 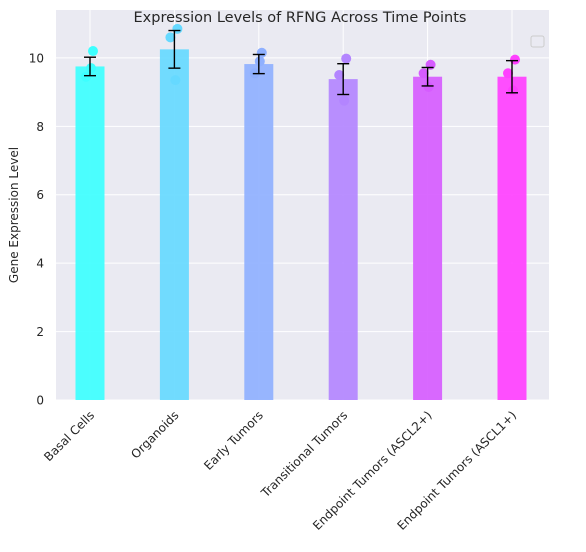 I want to click on y-axis-label: Gene Expression Level, so click(x=14, y=215).